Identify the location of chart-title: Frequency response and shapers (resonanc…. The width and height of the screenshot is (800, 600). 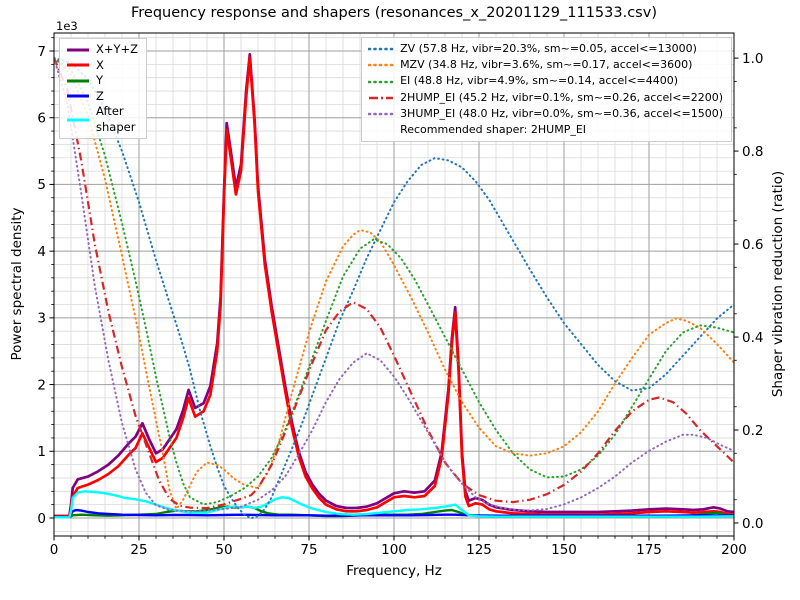
(394, 13).